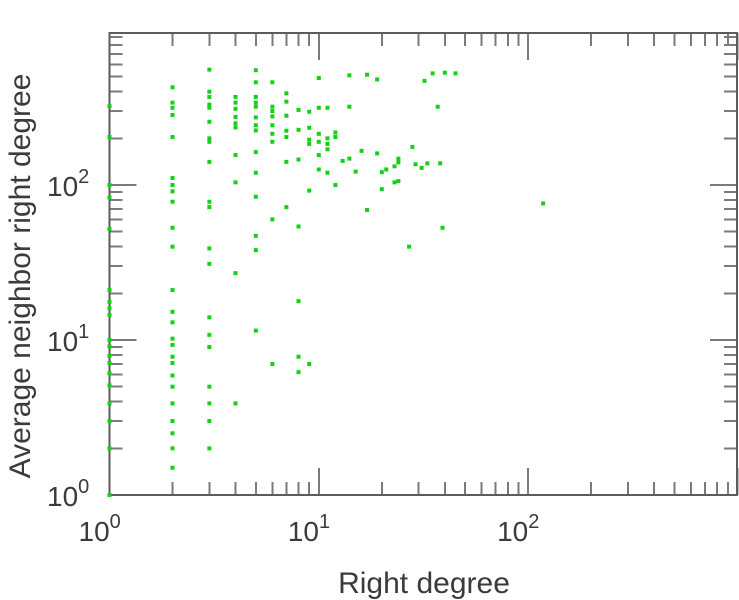 This screenshot has height=600, width=739. Describe the element at coordinates (68, 339) in the screenshot. I see `y-tick-label: 10¹` at that location.